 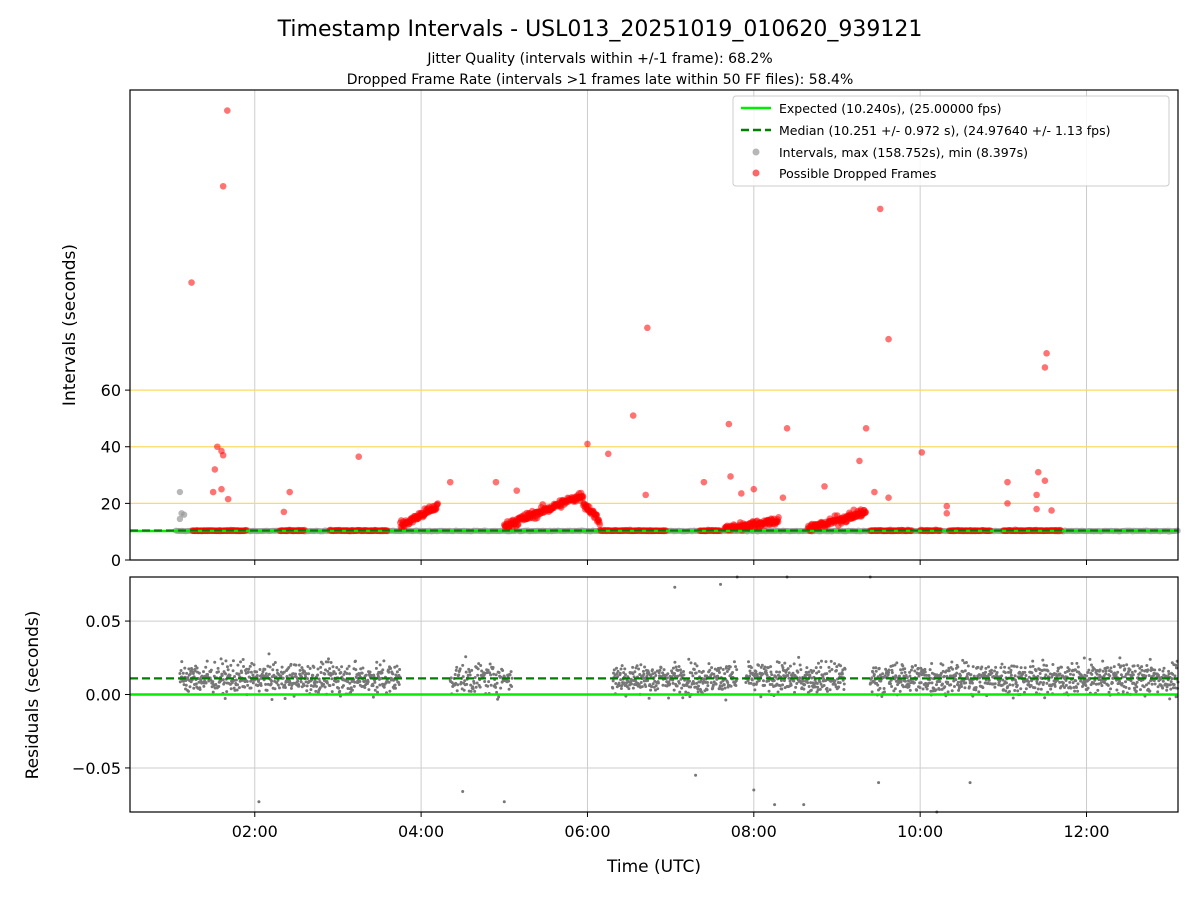 I want to click on x-axis-label: Time (UTC), so click(x=653, y=867).